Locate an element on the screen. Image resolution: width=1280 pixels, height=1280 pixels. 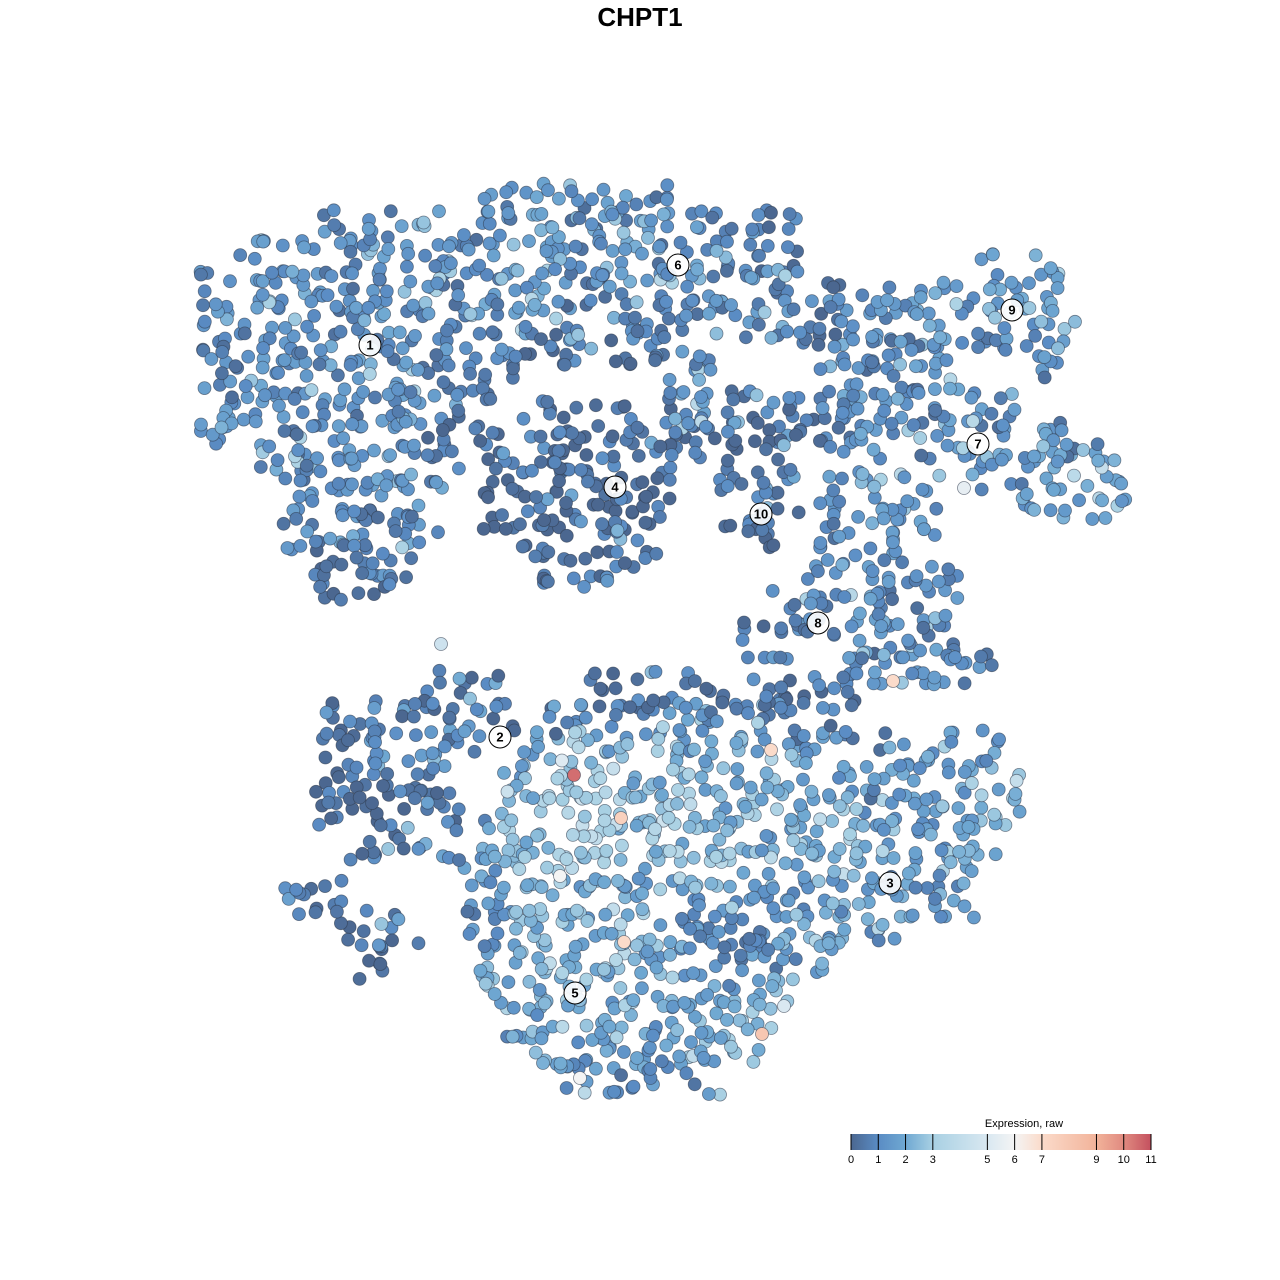
legend-tick-label: 6 is located at coordinates (1015, 1160).